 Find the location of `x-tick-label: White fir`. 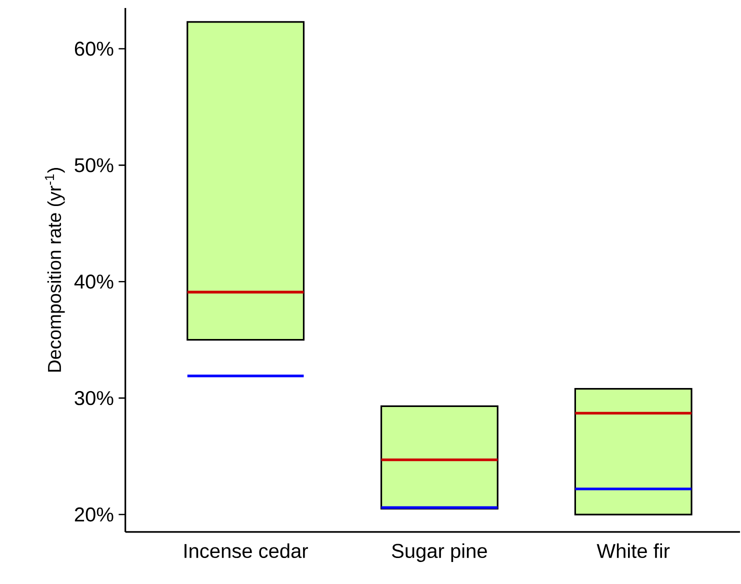

x-tick-label: White fir is located at coordinates (633, 550).